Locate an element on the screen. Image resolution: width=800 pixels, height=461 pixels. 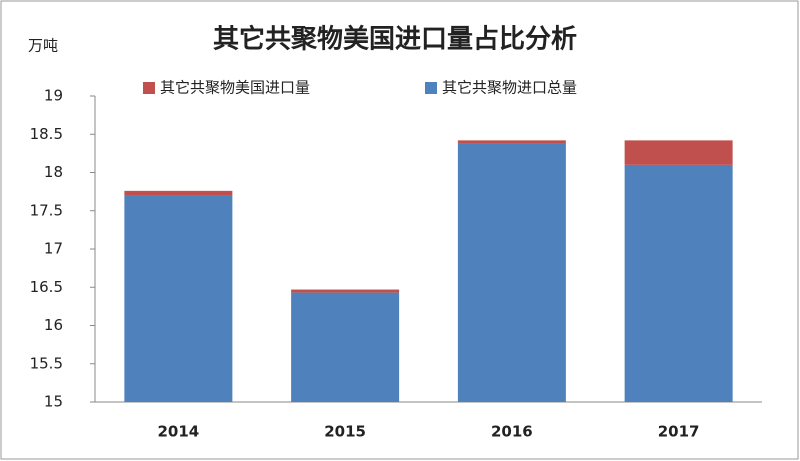
y-axis-label: 万吨 is located at coordinates (43, 46).